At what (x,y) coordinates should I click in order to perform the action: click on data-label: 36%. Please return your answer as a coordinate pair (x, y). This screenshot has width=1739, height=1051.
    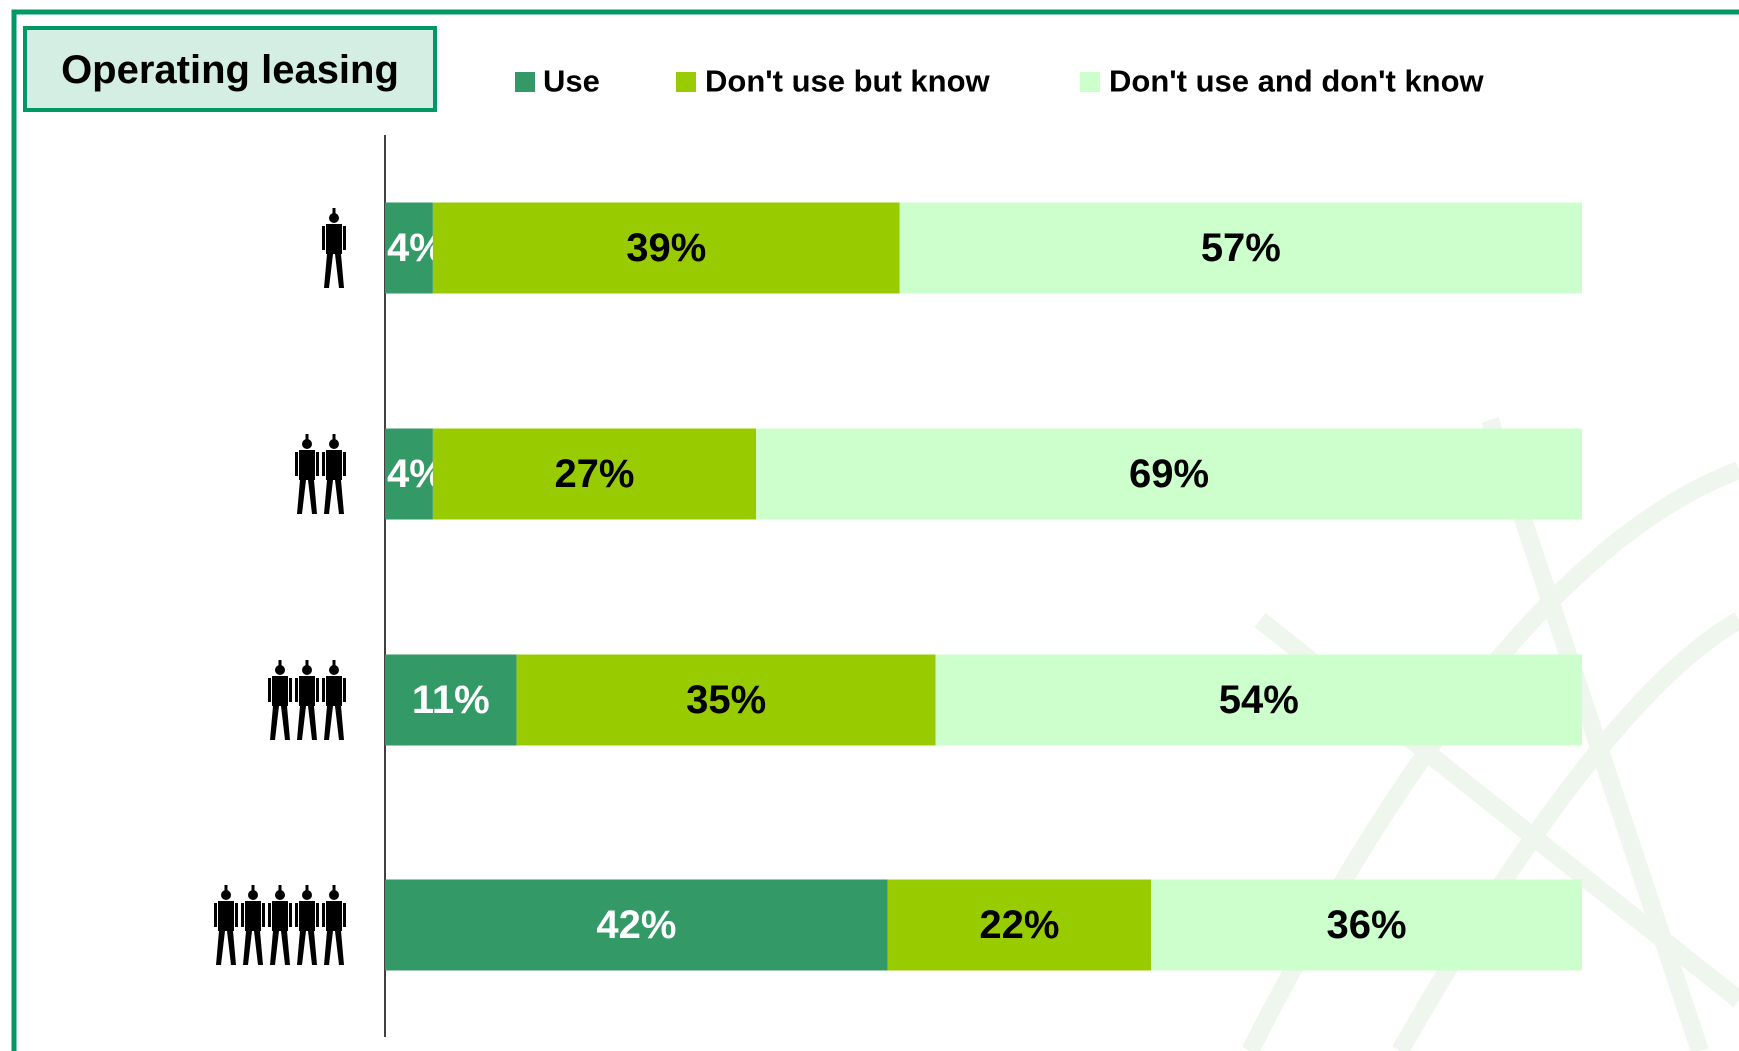
    Looking at the image, I should click on (1367, 925).